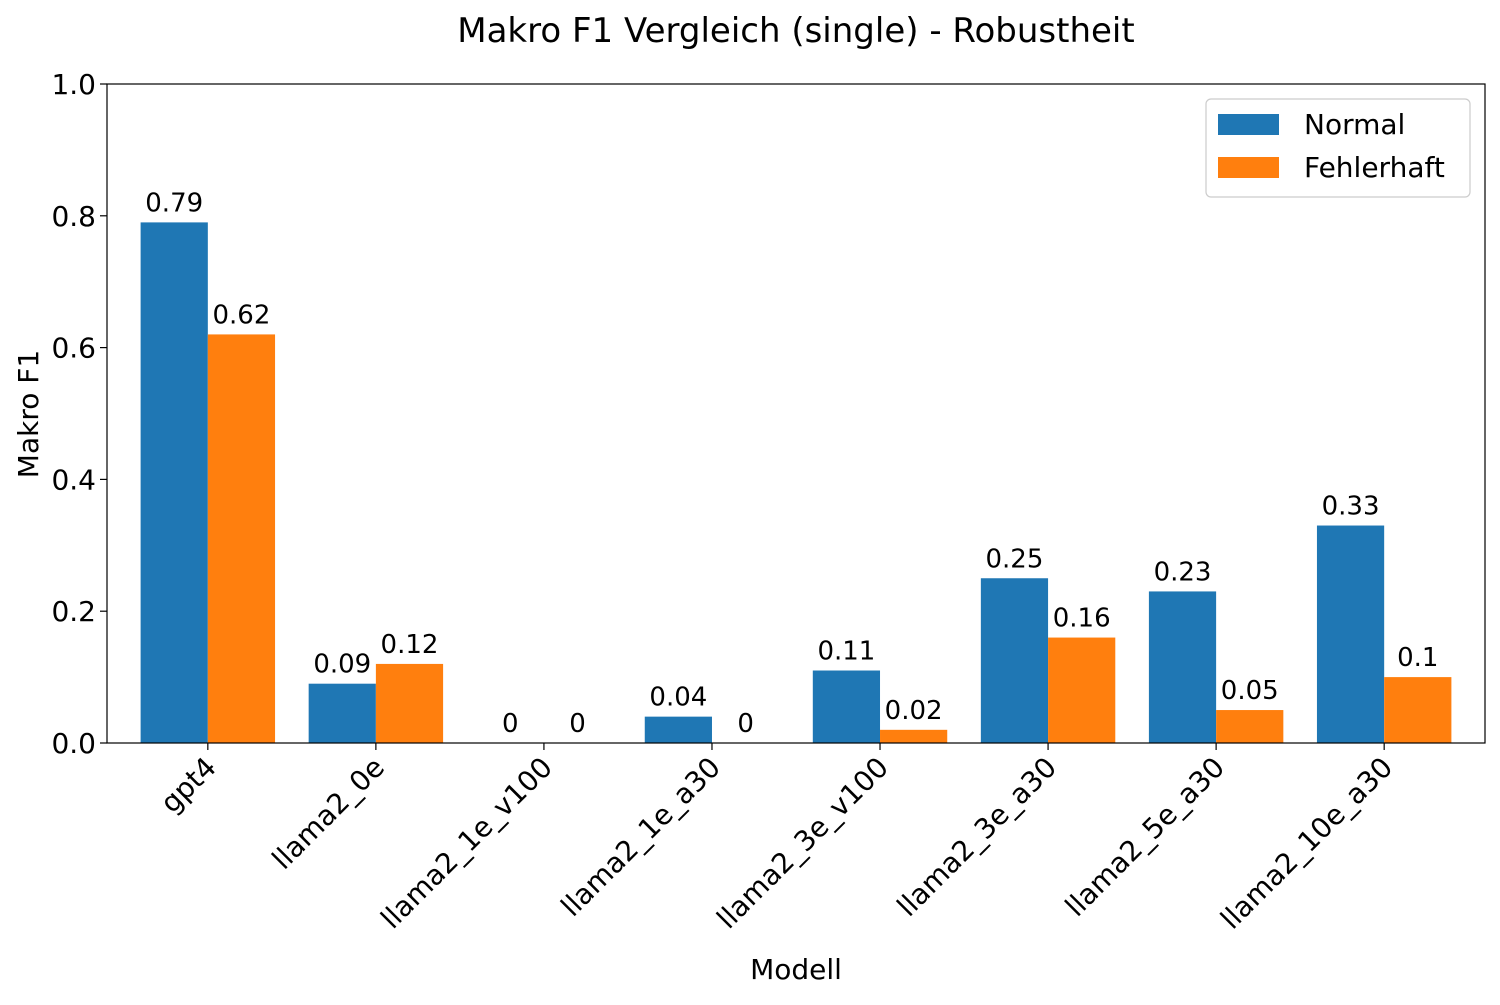 The image size is (1500, 1005). Describe the element at coordinates (174, 203) in the screenshot. I see `data-label: 0.79` at that location.